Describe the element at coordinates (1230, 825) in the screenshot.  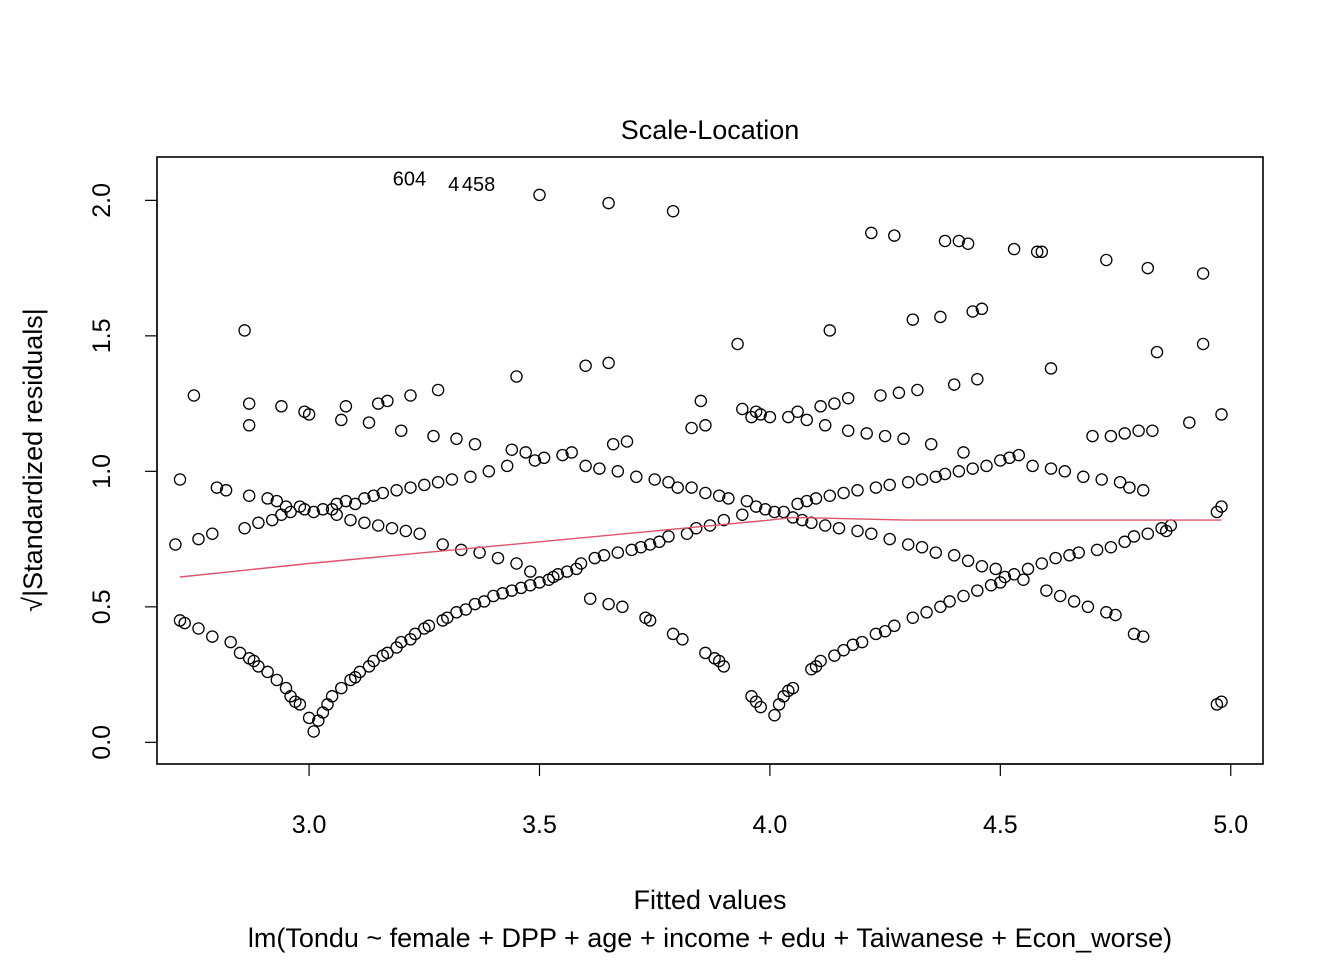
I see `x-tick-label: 5.0` at that location.